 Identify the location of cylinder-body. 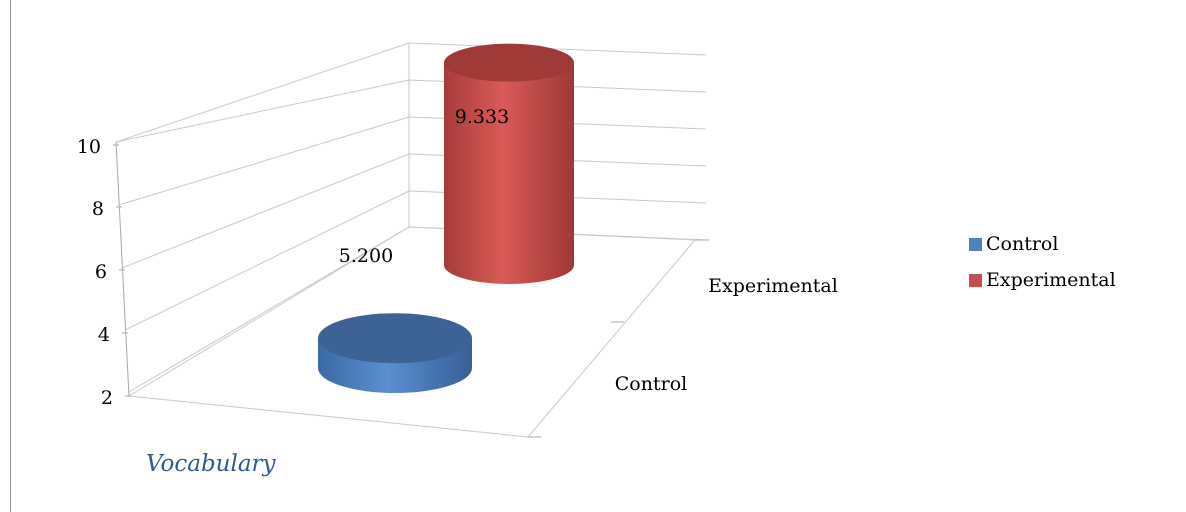
(509, 173).